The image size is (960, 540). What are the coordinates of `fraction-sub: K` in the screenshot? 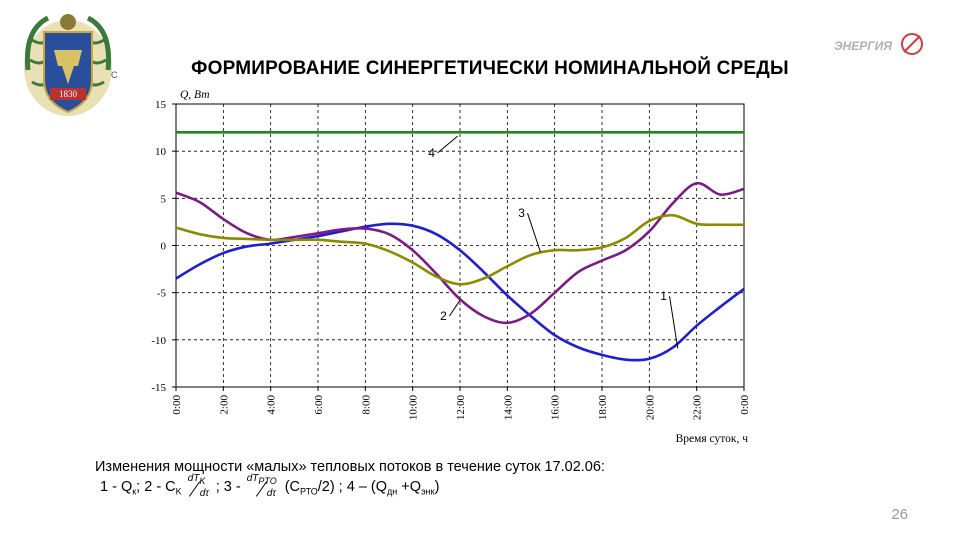 It's located at (202, 481).